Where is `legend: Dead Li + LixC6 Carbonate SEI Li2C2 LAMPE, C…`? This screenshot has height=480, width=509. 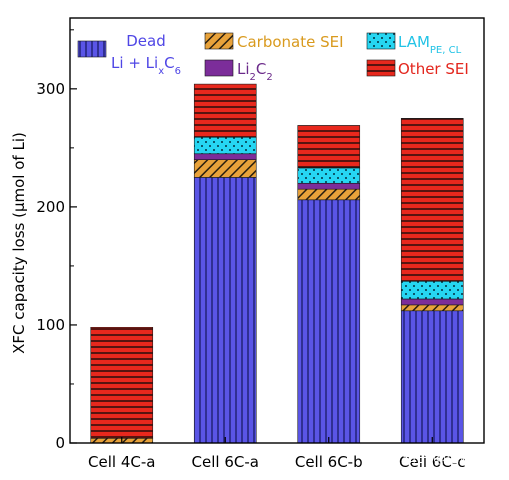
legend: Dead Li + LixC6 Carbonate SEI Li2C2 LAMPE, C… is located at coordinates (273, 57).